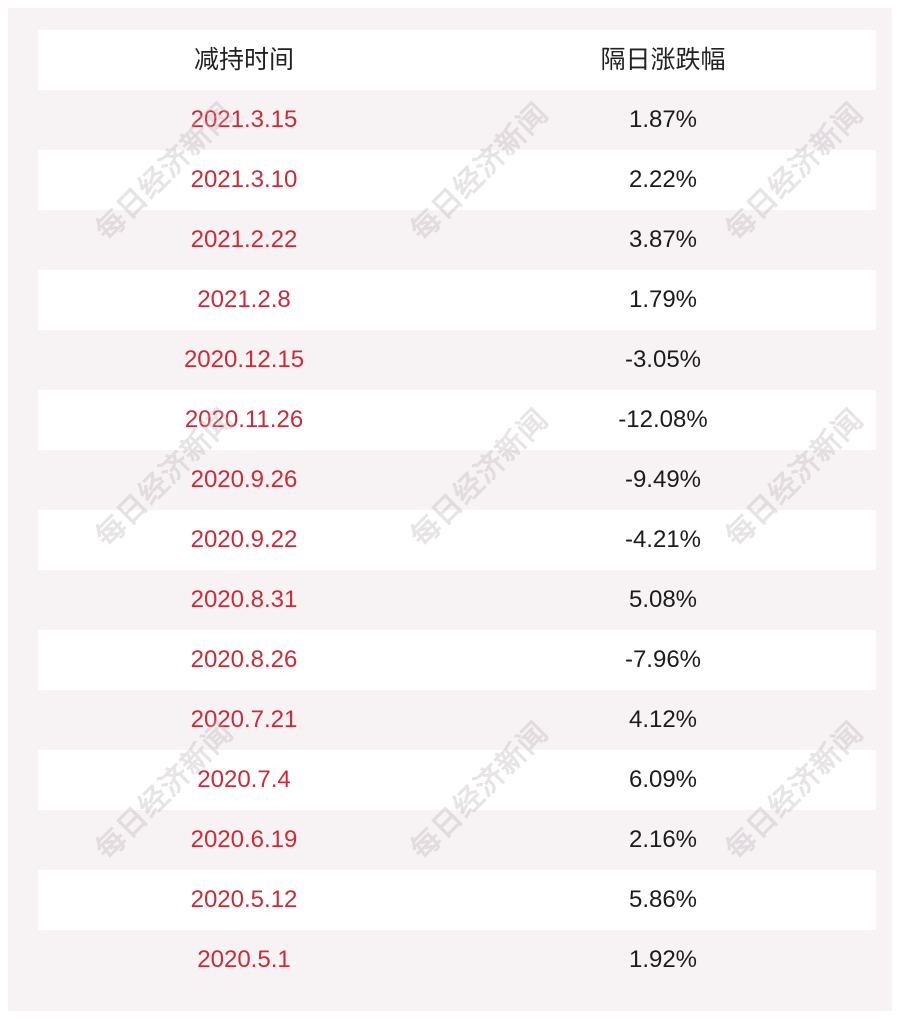 The width and height of the screenshot is (900, 1019). What do you see at coordinates (457, 960) in the screenshot?
I see `table-row: 2020.5.1 1.92%` at bounding box center [457, 960].